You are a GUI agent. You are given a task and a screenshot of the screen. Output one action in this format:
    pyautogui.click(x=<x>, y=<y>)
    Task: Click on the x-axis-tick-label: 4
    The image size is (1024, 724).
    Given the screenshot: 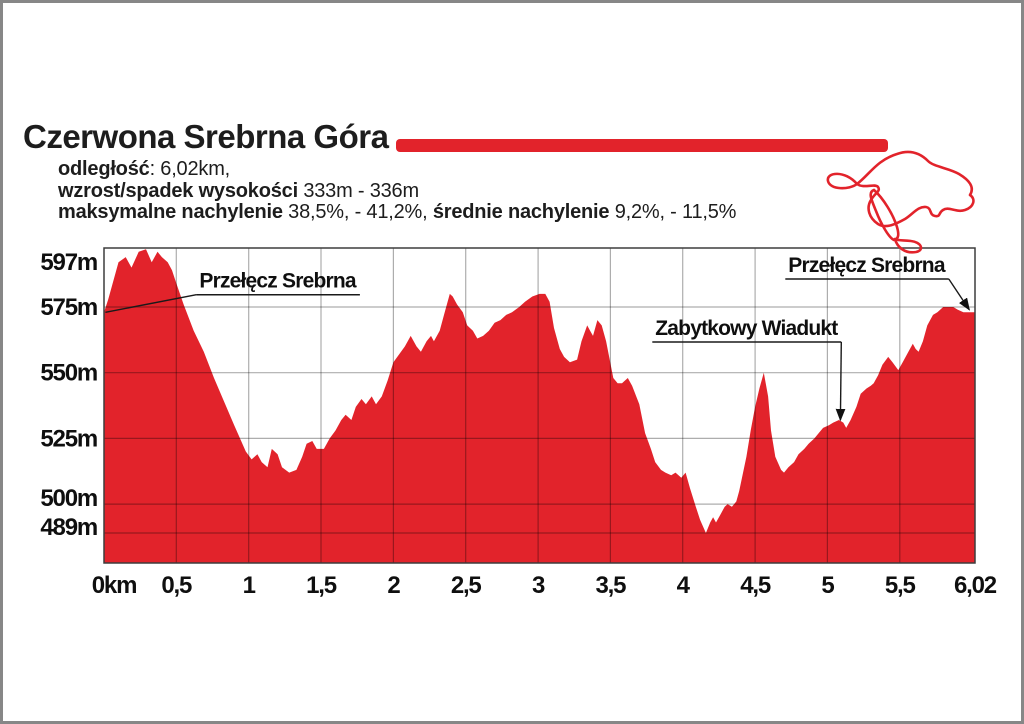 What is the action you would take?
    pyautogui.click(x=684, y=585)
    